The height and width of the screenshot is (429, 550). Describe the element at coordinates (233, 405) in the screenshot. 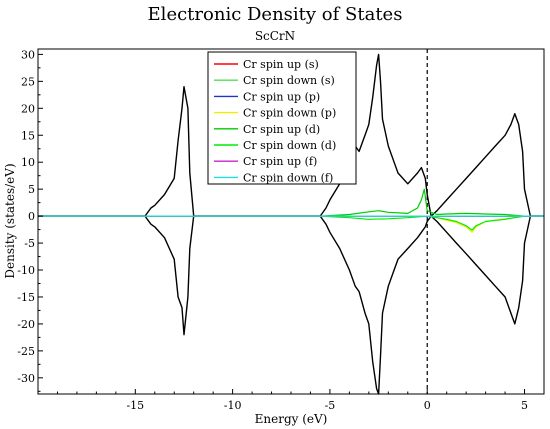

I see `x-tick-label: -10` at that location.